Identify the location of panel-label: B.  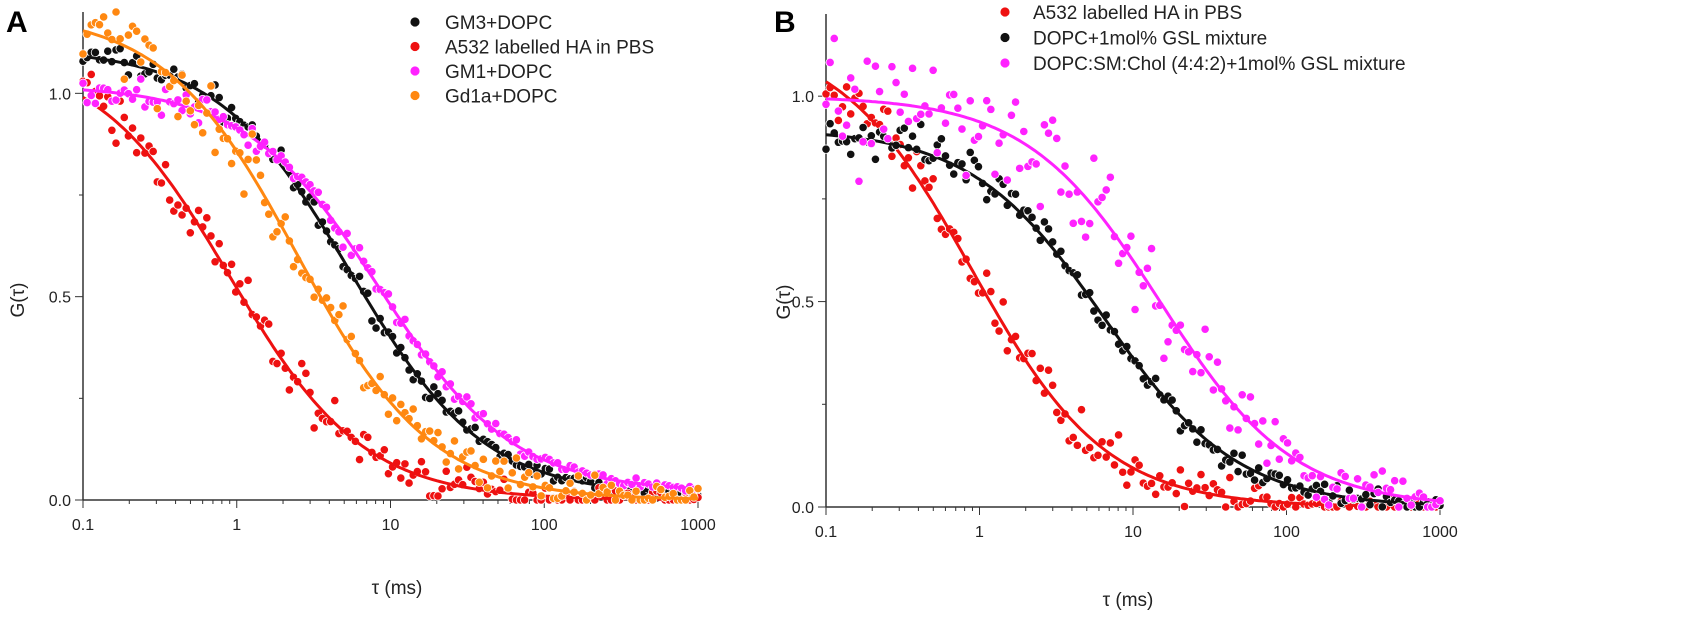
(785, 22).